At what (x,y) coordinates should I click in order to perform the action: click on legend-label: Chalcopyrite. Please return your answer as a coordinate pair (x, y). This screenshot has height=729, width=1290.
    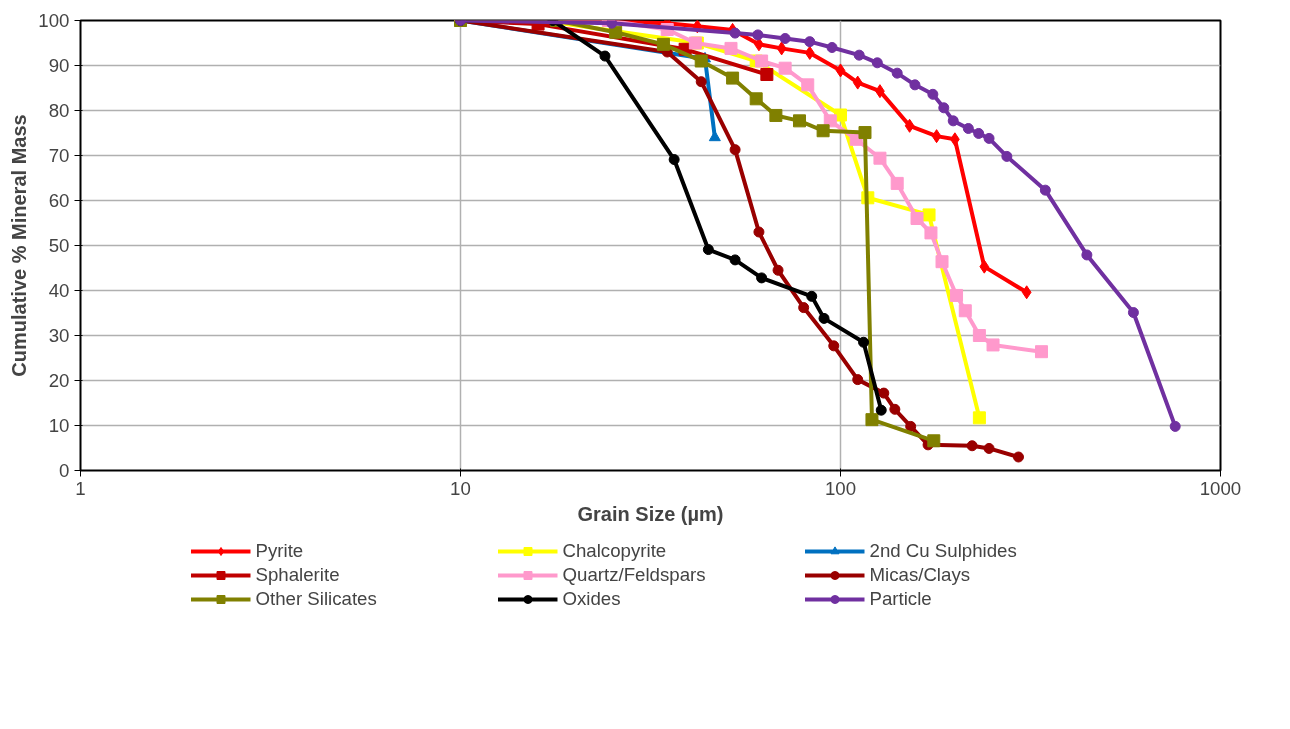
    Looking at the image, I should click on (615, 550).